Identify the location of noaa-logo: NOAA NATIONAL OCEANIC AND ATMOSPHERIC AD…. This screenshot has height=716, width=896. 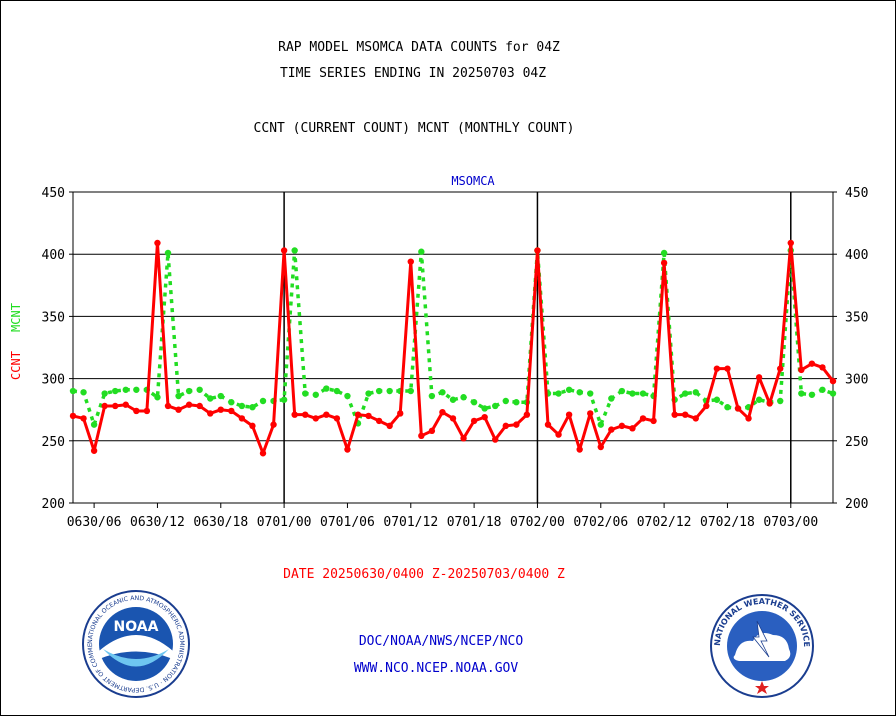
(135, 643).